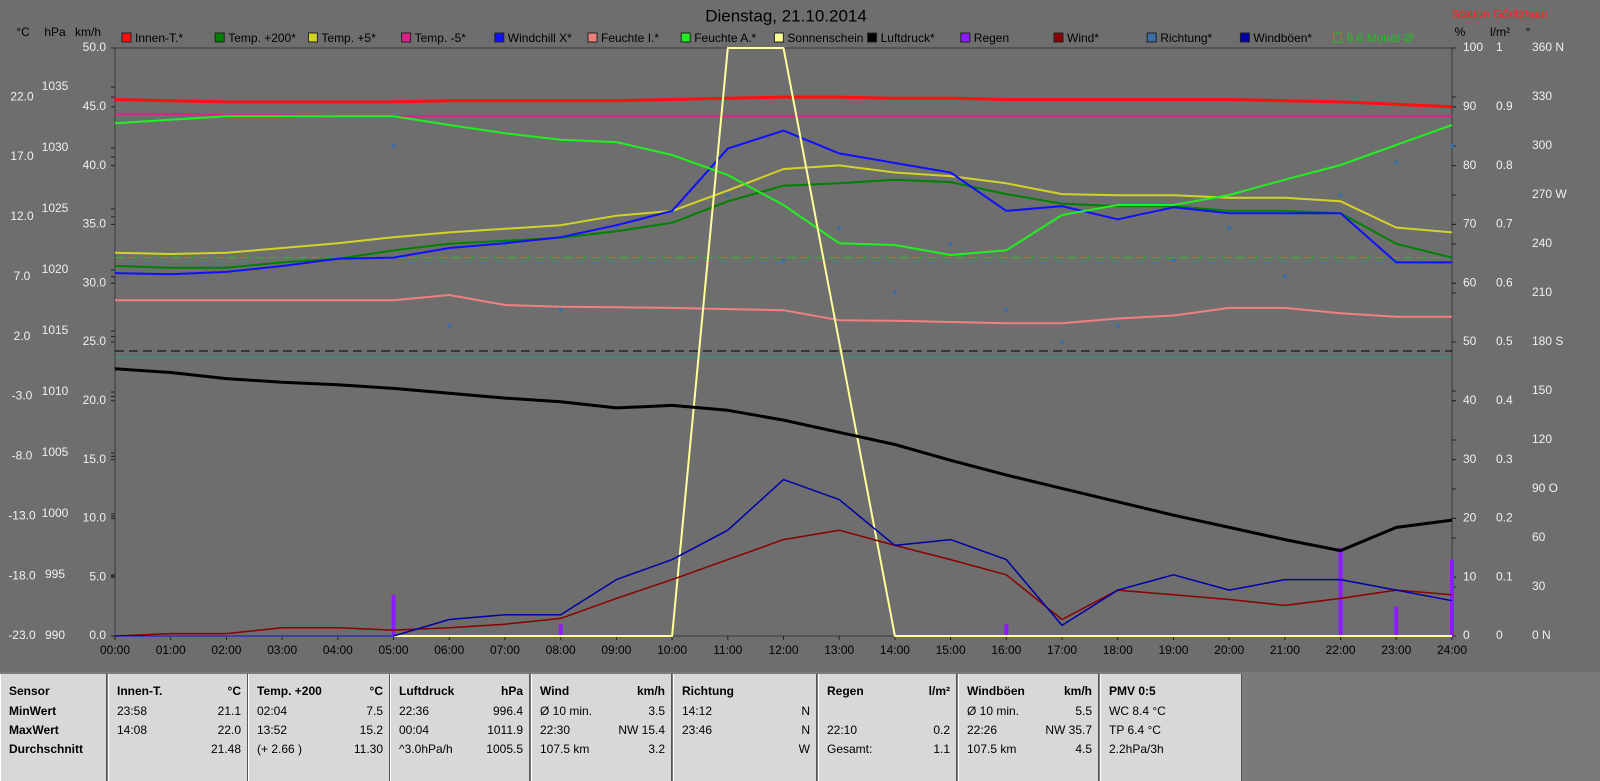 This screenshot has width=1600, height=781. I want to click on x-tick-label: 22:00, so click(1341, 650).